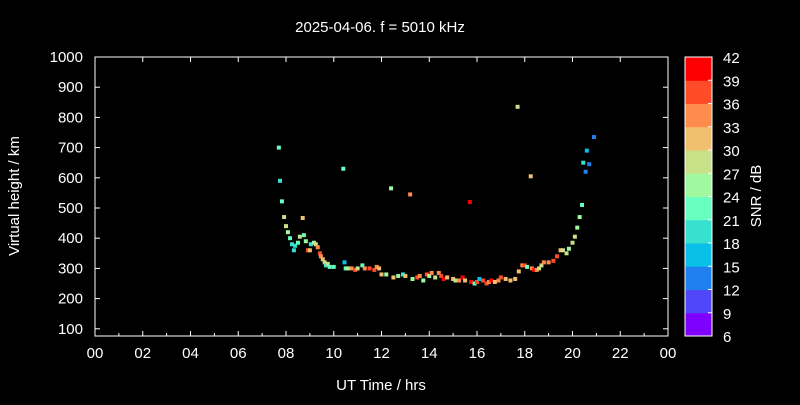 This screenshot has height=405, width=800. Describe the element at coordinates (70, 329) in the screenshot. I see `y-tick-label: 100` at that location.